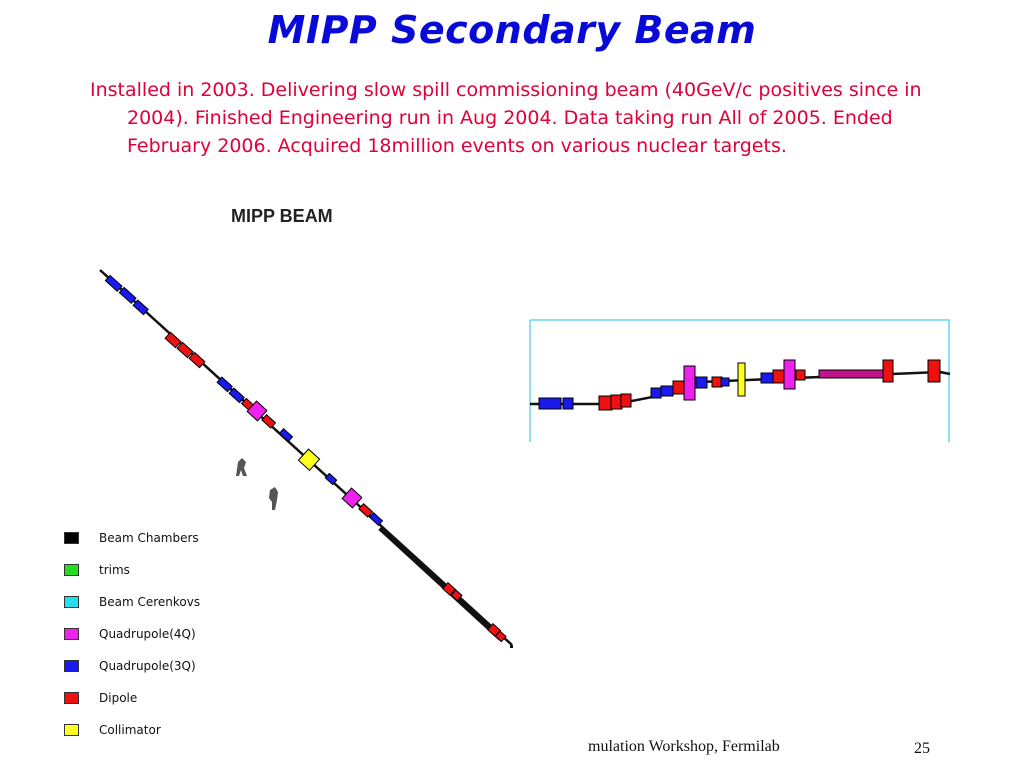  I want to click on legend-item-beam-chambers: Beam Chambers, so click(132, 538).